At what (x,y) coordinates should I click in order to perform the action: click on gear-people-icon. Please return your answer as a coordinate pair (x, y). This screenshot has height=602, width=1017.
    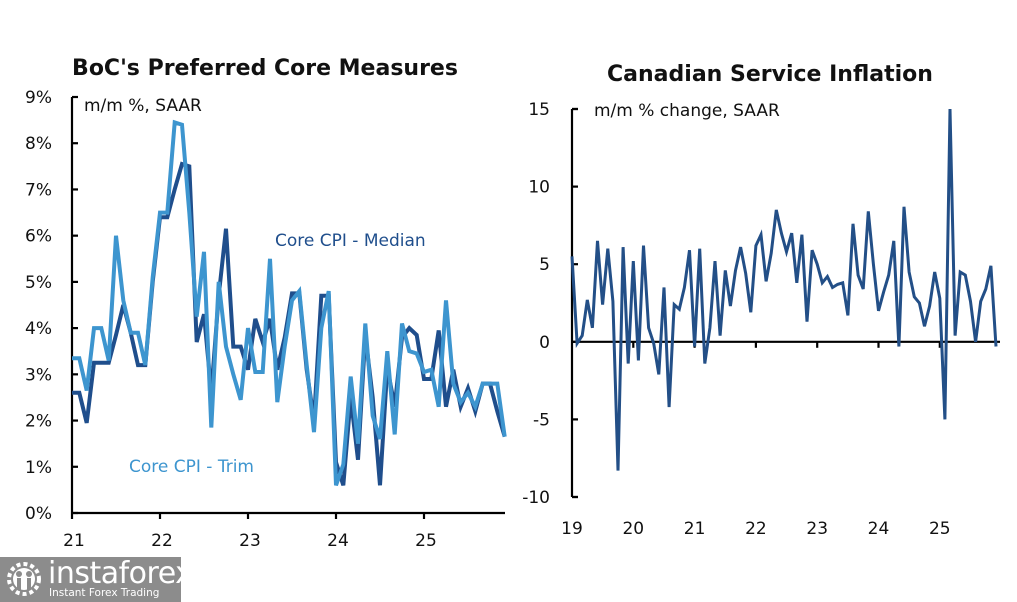
    Looking at the image, I should click on (24, 579).